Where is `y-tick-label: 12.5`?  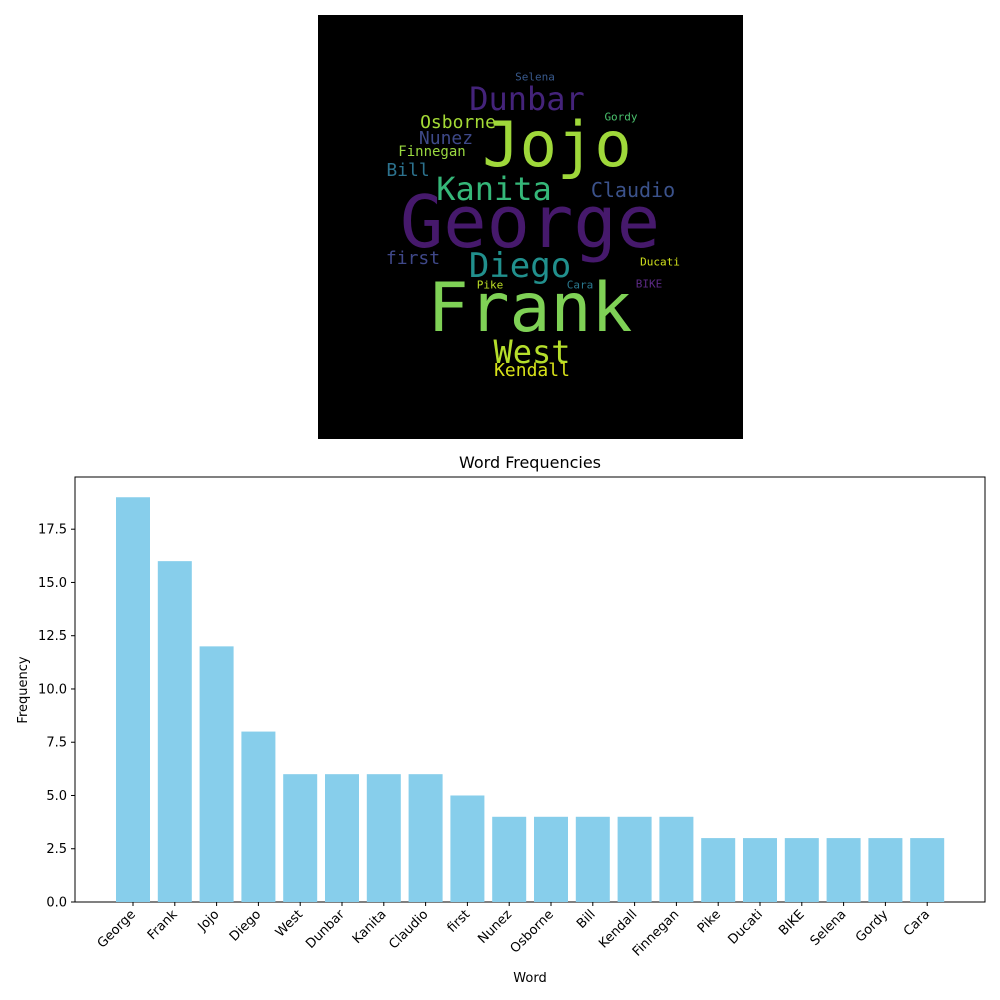
y-tick-label: 12.5 is located at coordinates (52, 636).